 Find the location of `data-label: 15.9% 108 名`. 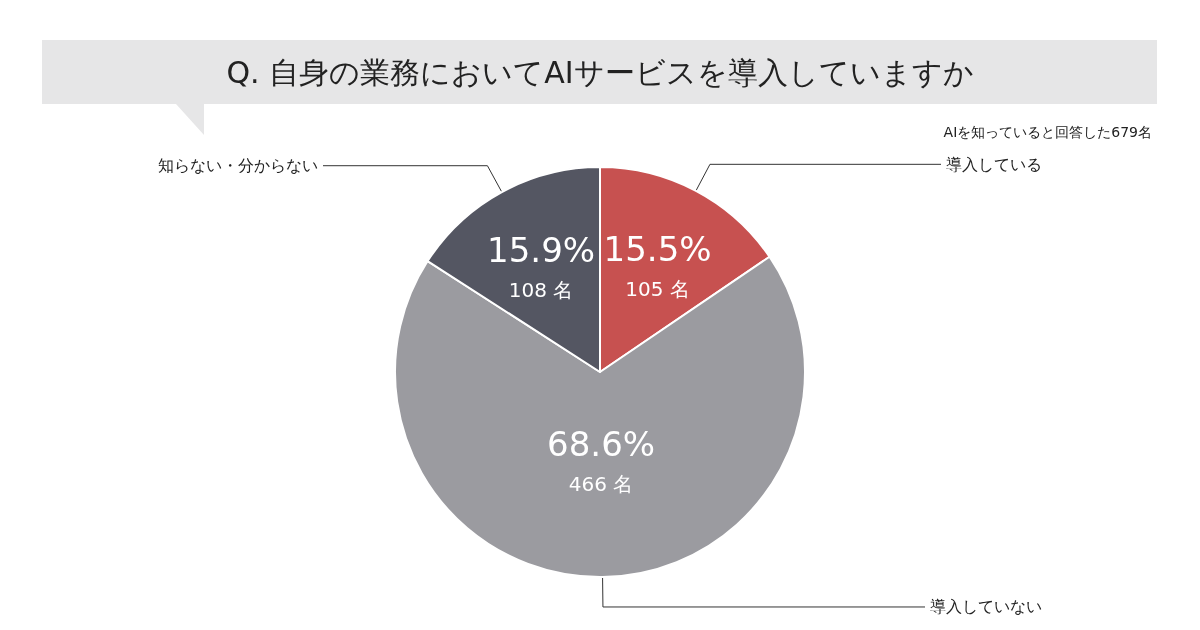

data-label: 15.9% 108 名 is located at coordinates (541, 266).